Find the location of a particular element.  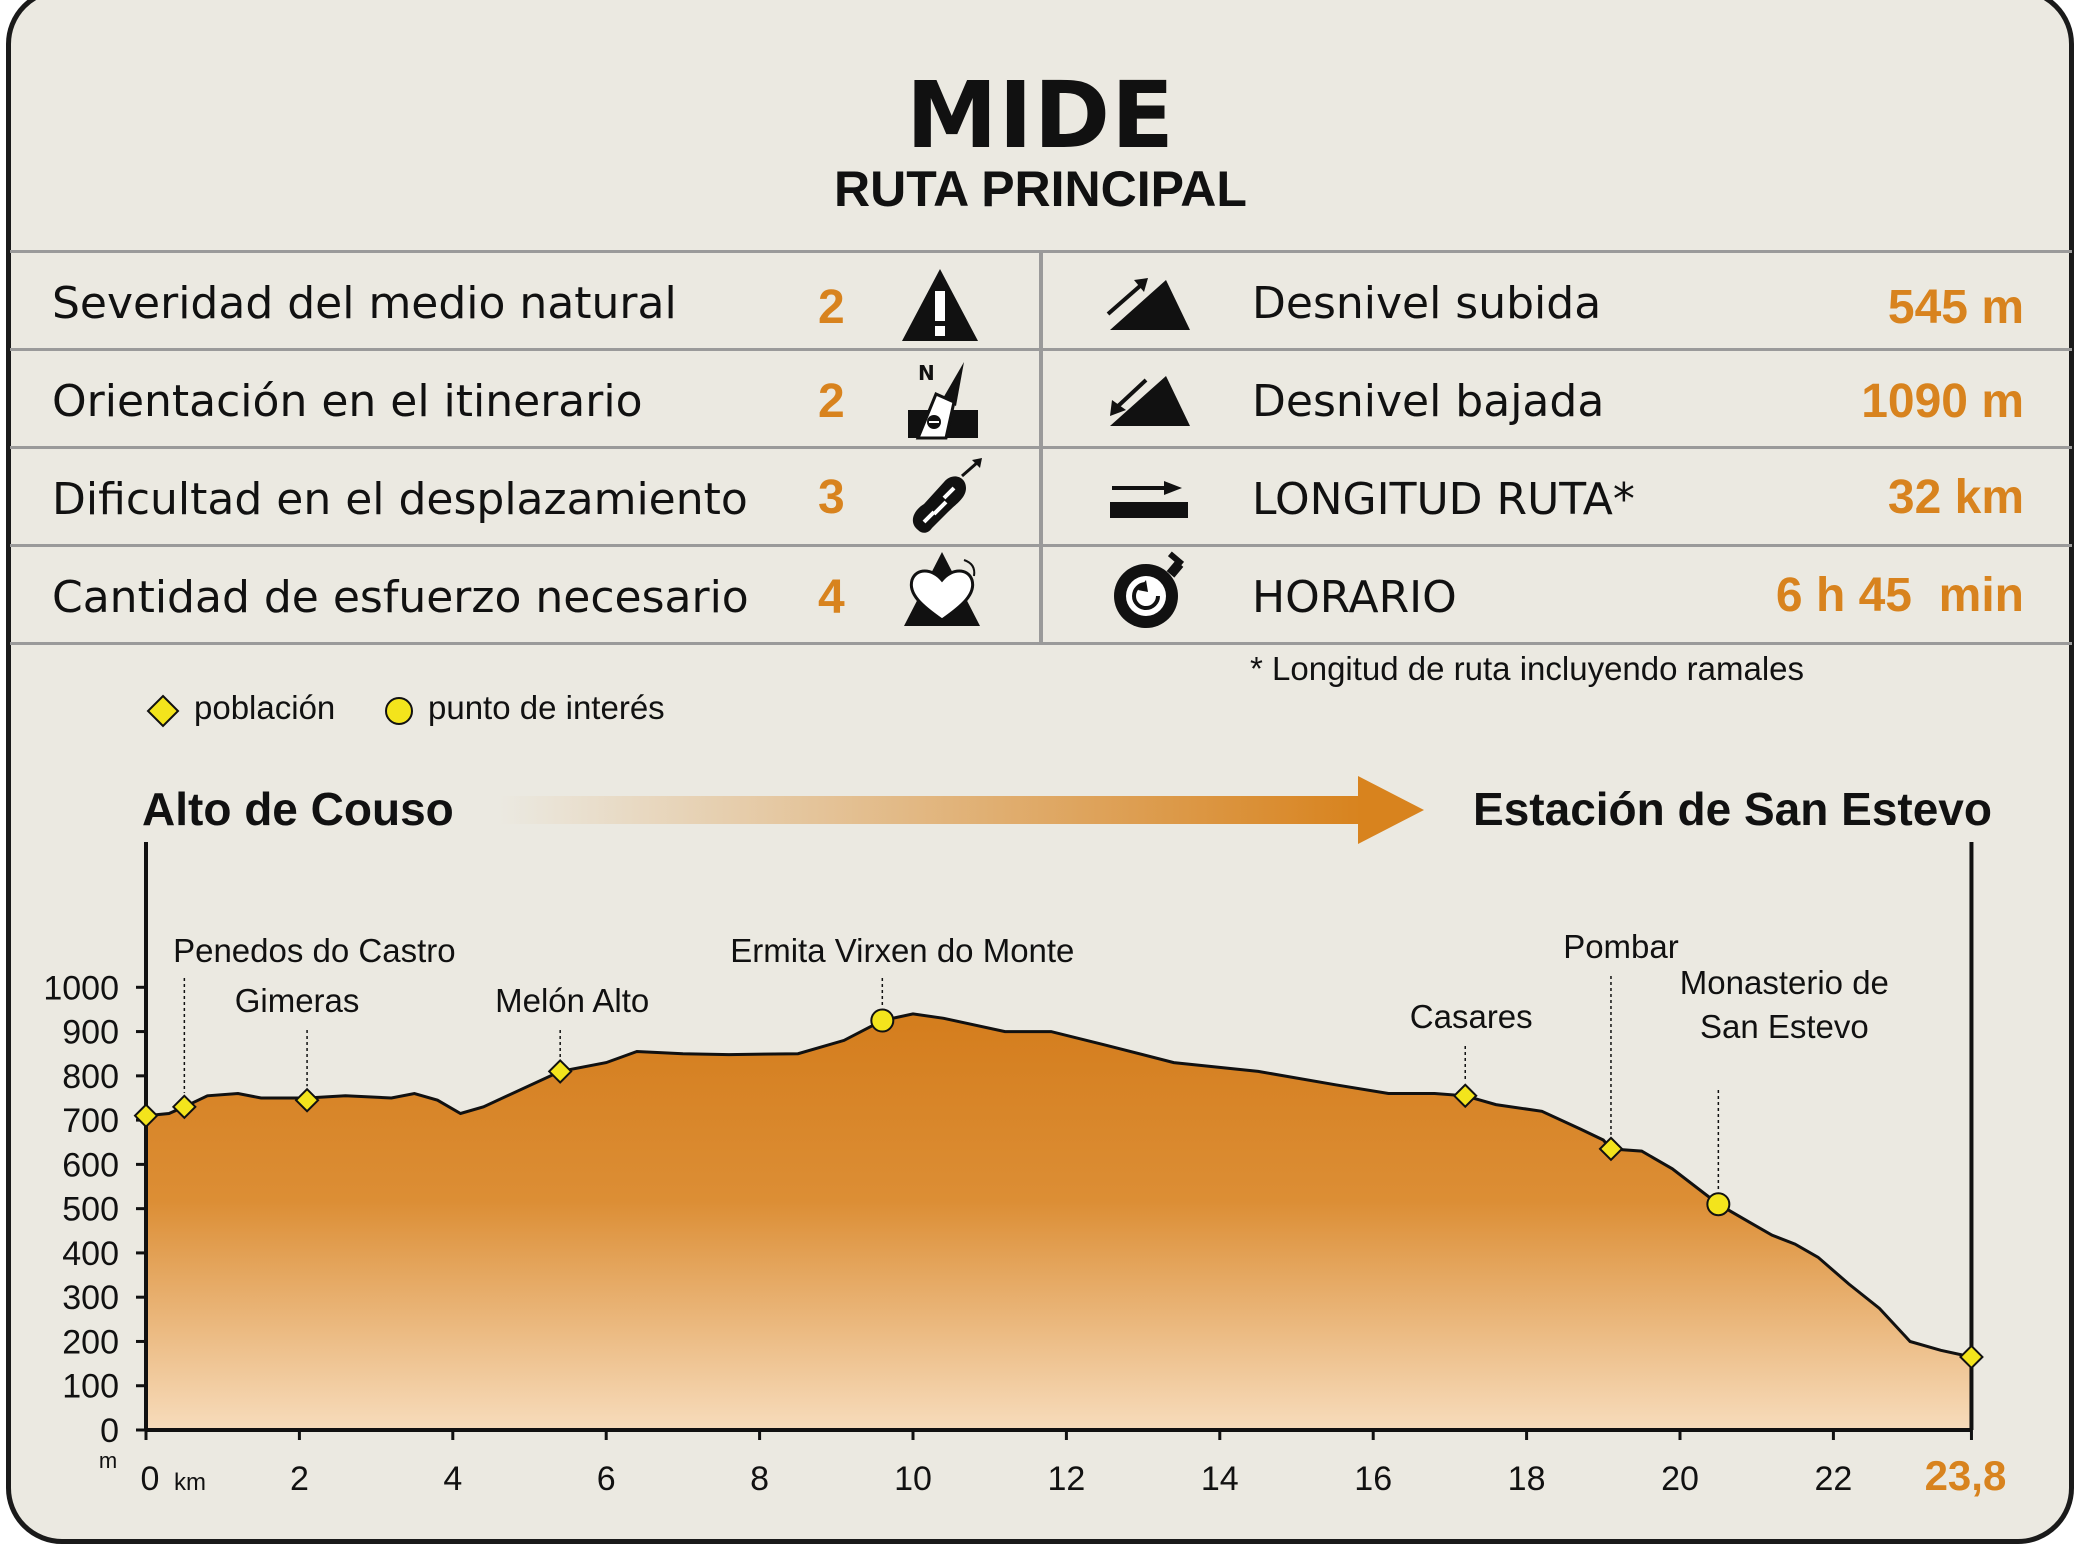

x-tick-label: 4 is located at coordinates (452, 1479).